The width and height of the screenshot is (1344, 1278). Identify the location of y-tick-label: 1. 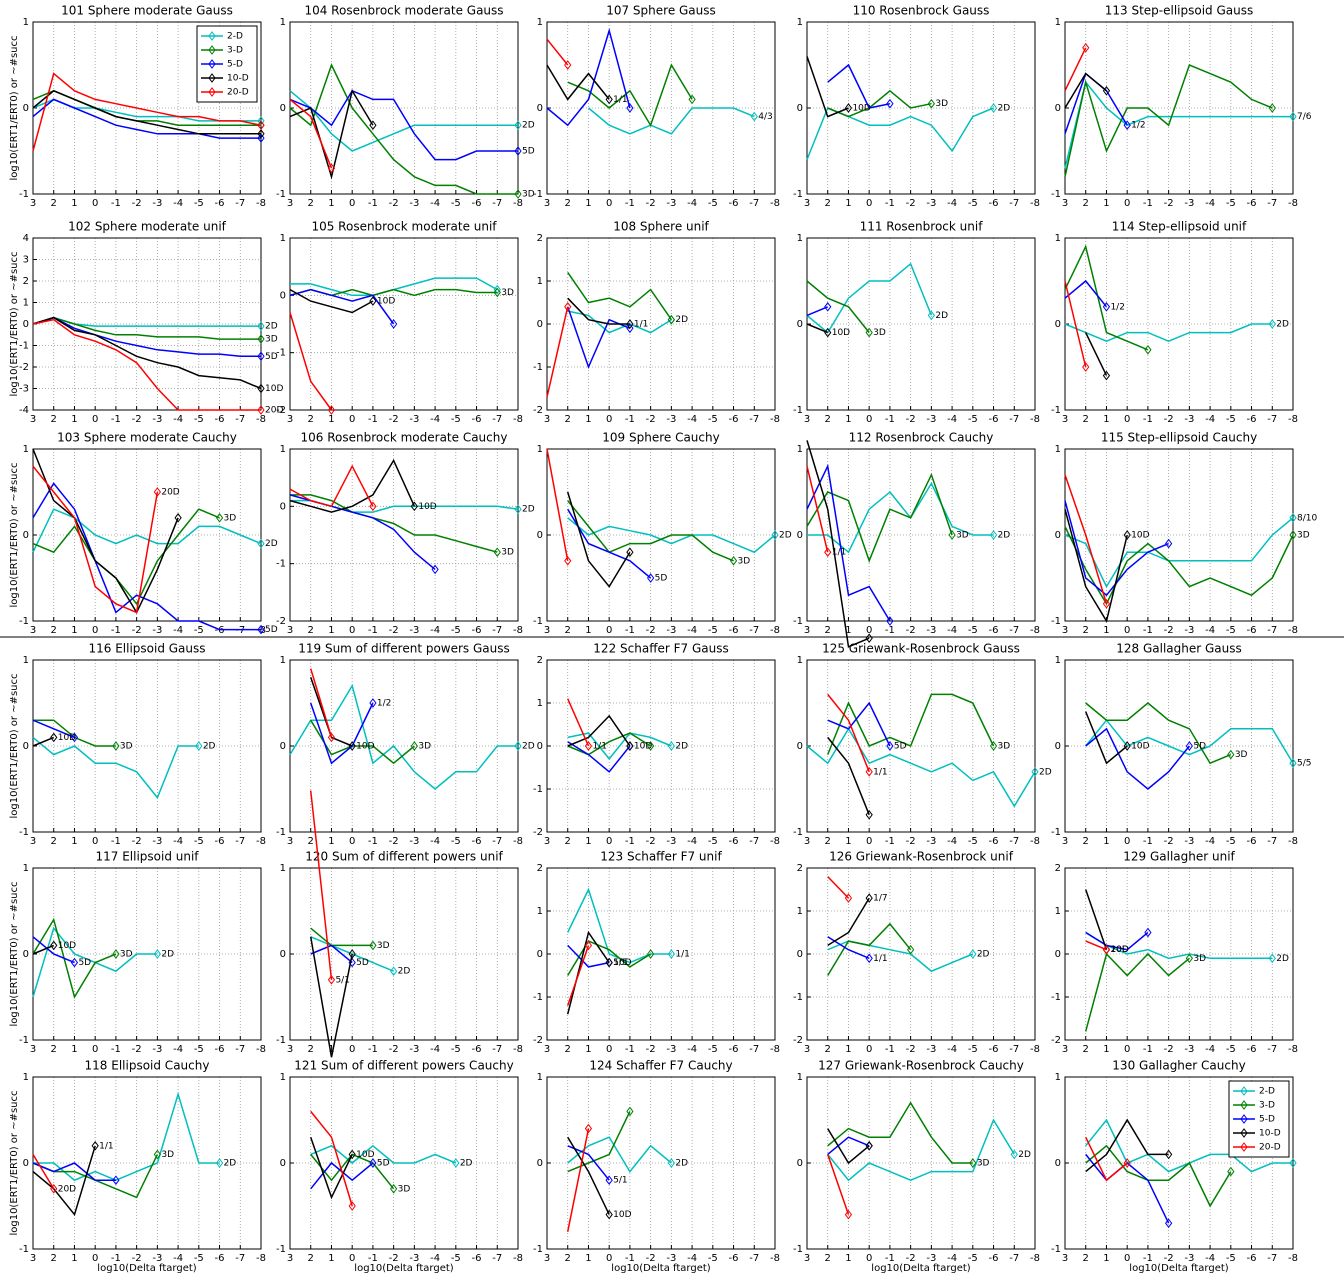
(283, 22).